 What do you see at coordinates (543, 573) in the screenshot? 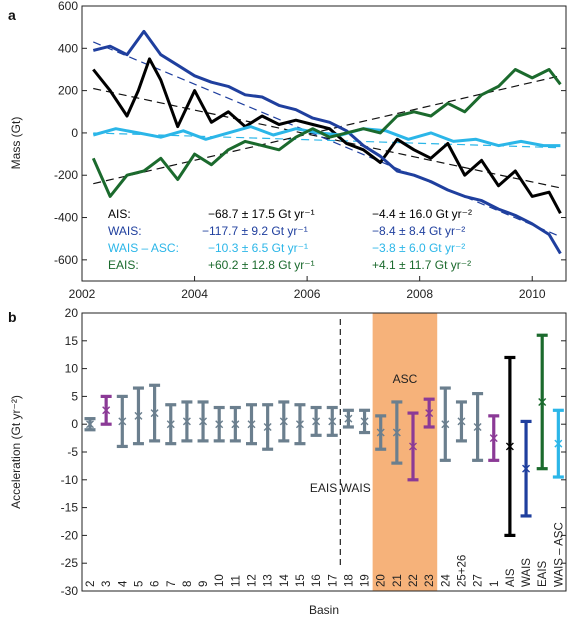
I see `basin-label-eais: EAIS` at bounding box center [543, 573].